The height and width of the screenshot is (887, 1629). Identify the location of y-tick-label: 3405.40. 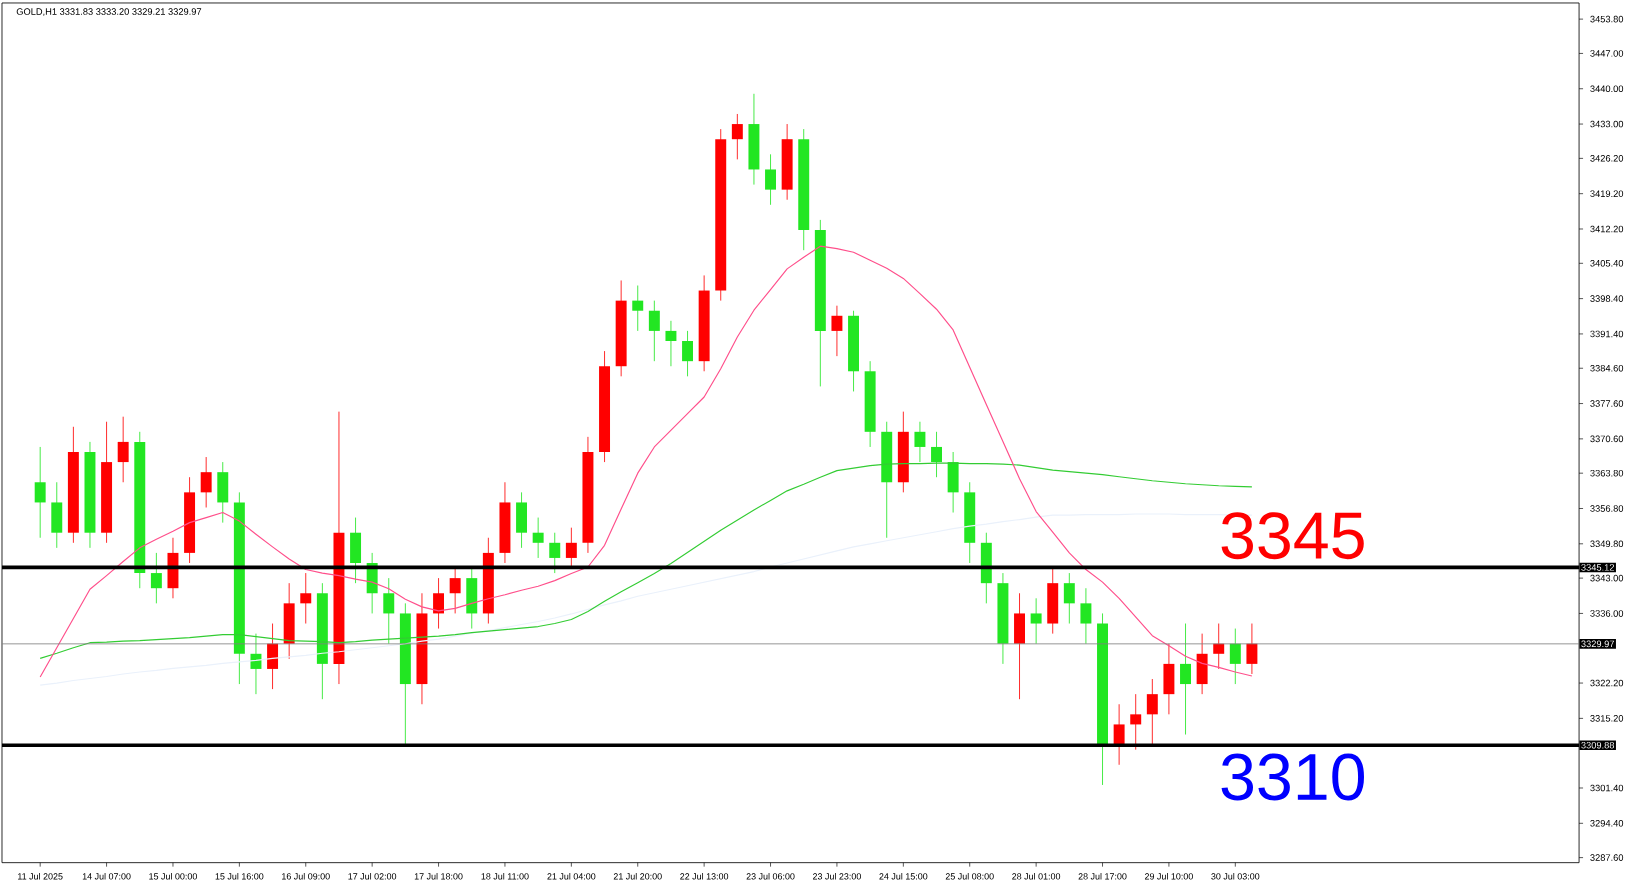
(1607, 263).